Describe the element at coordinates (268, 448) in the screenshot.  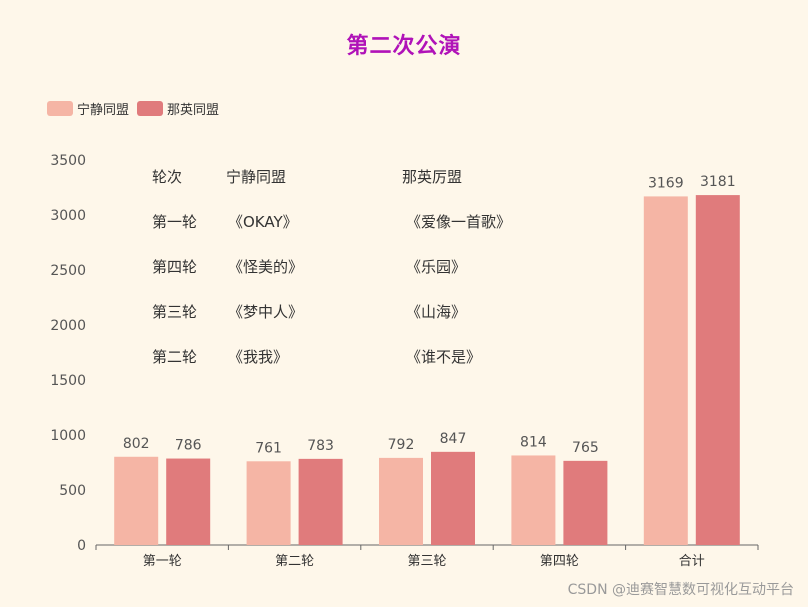
I see `bar-value-label: 761` at that location.